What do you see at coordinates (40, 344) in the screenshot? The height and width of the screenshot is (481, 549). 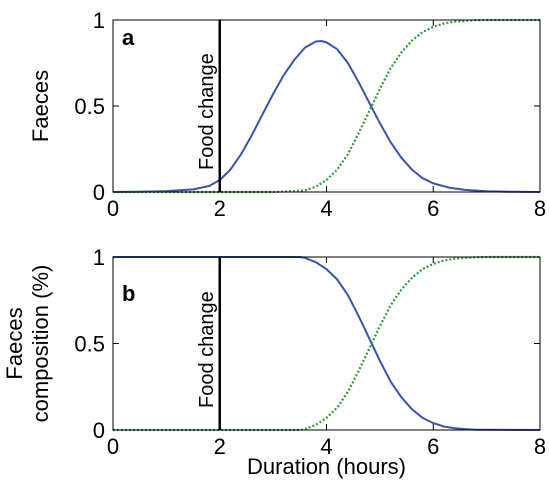 I see `y-axis-label-line-2: composition (%)` at bounding box center [40, 344].